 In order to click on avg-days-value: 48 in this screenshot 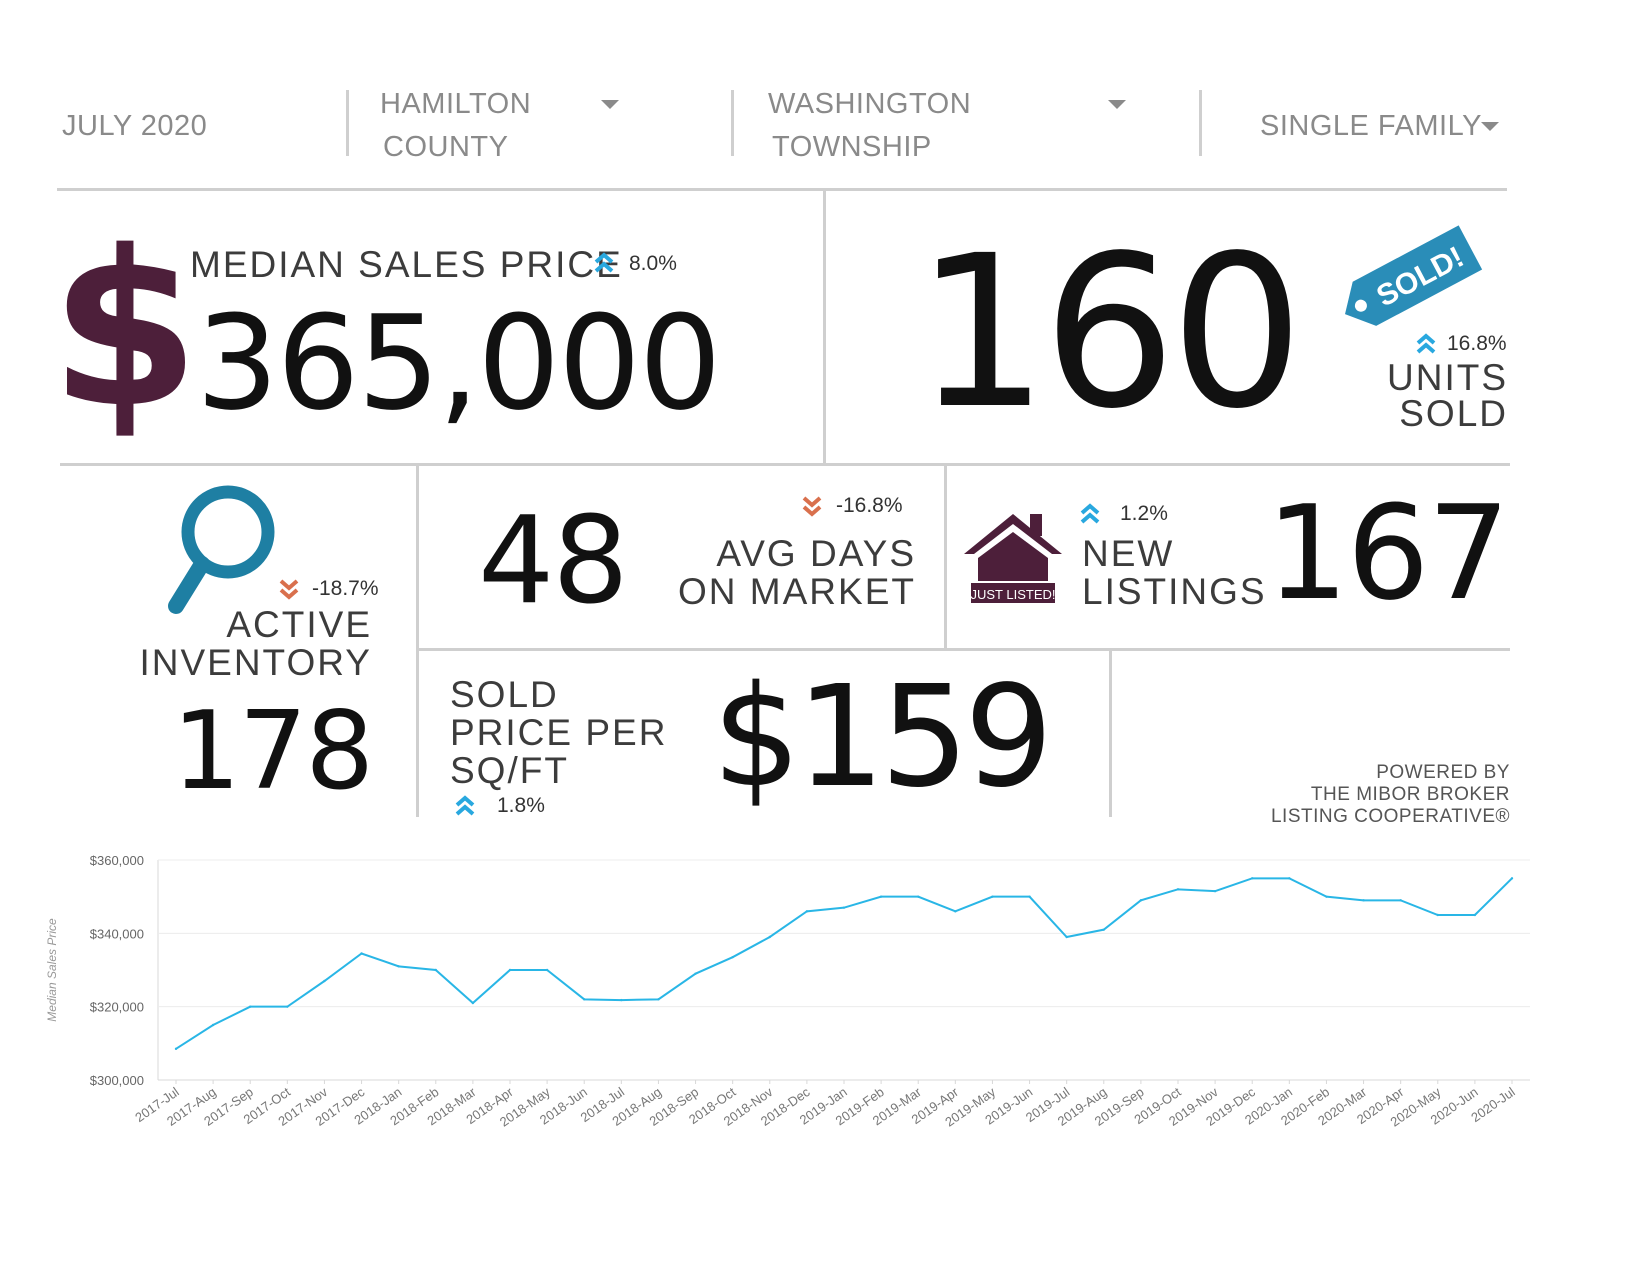, I will do `click(553, 561)`.